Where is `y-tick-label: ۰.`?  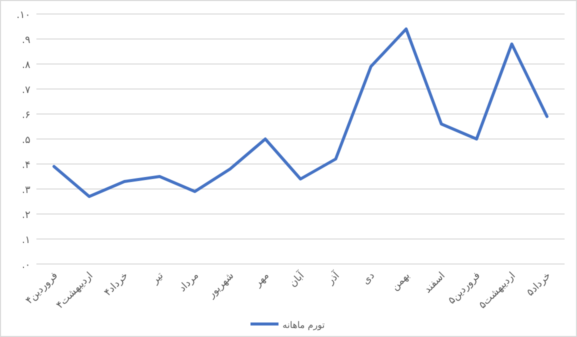 y-tick-label: ۰. is located at coordinates (26, 265).